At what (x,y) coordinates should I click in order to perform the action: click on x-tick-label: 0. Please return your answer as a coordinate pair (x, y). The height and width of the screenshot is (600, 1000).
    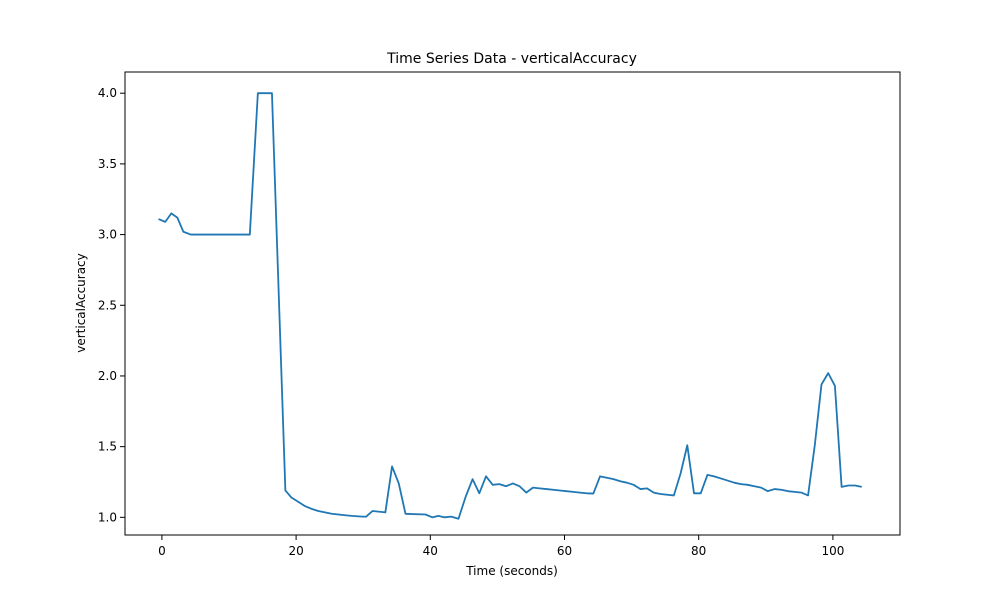
    Looking at the image, I should click on (162, 551).